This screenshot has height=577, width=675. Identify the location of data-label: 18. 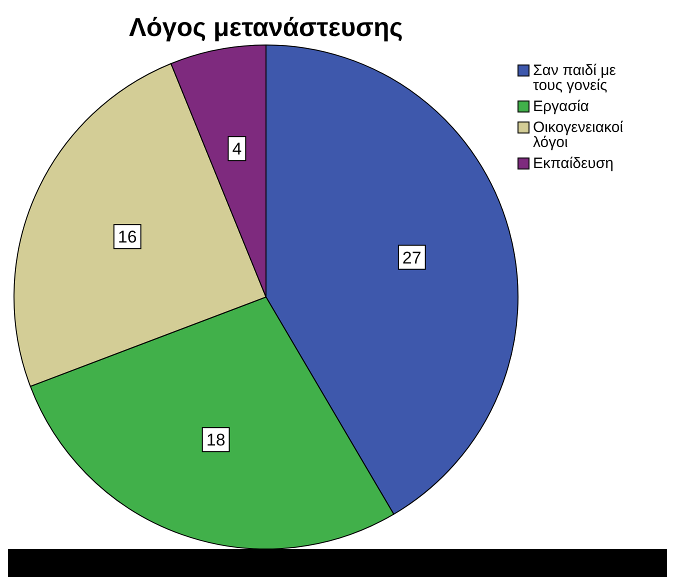
(216, 440).